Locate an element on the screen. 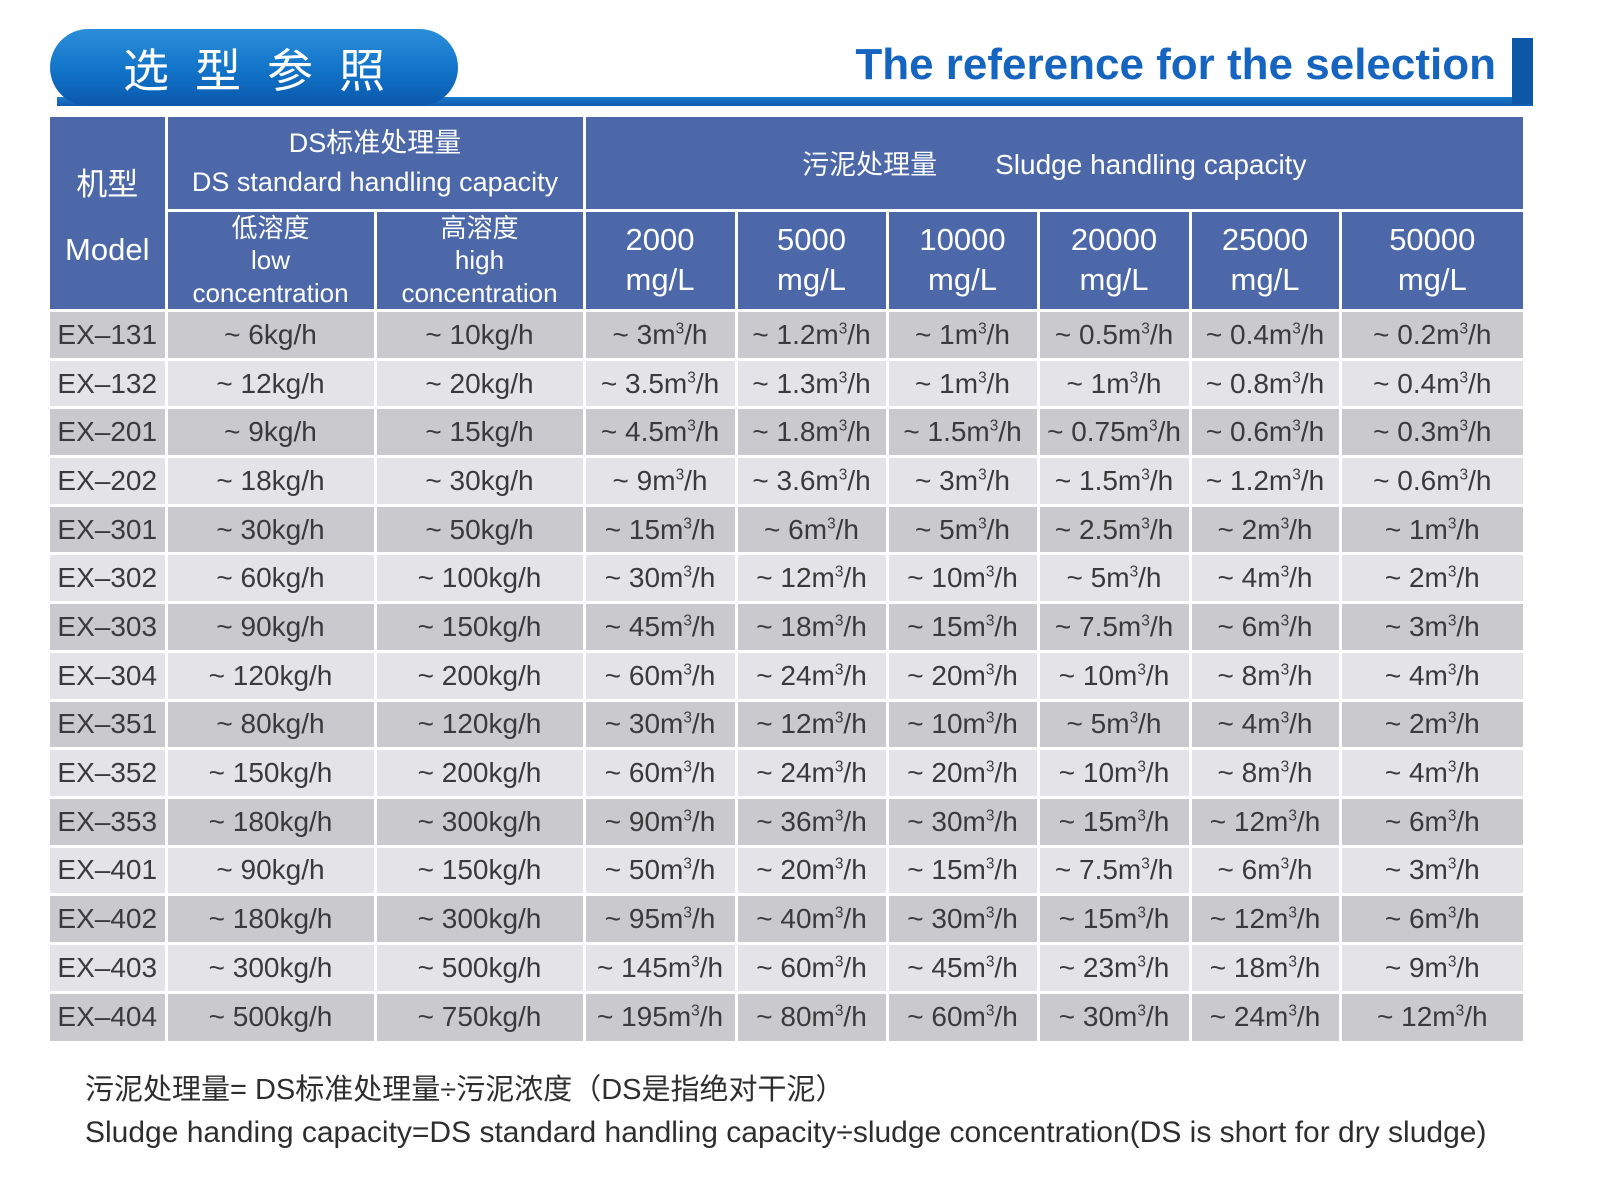 The height and width of the screenshot is (1183, 1600). capacity-cell: ~ 200kg/h is located at coordinates (479, 675).